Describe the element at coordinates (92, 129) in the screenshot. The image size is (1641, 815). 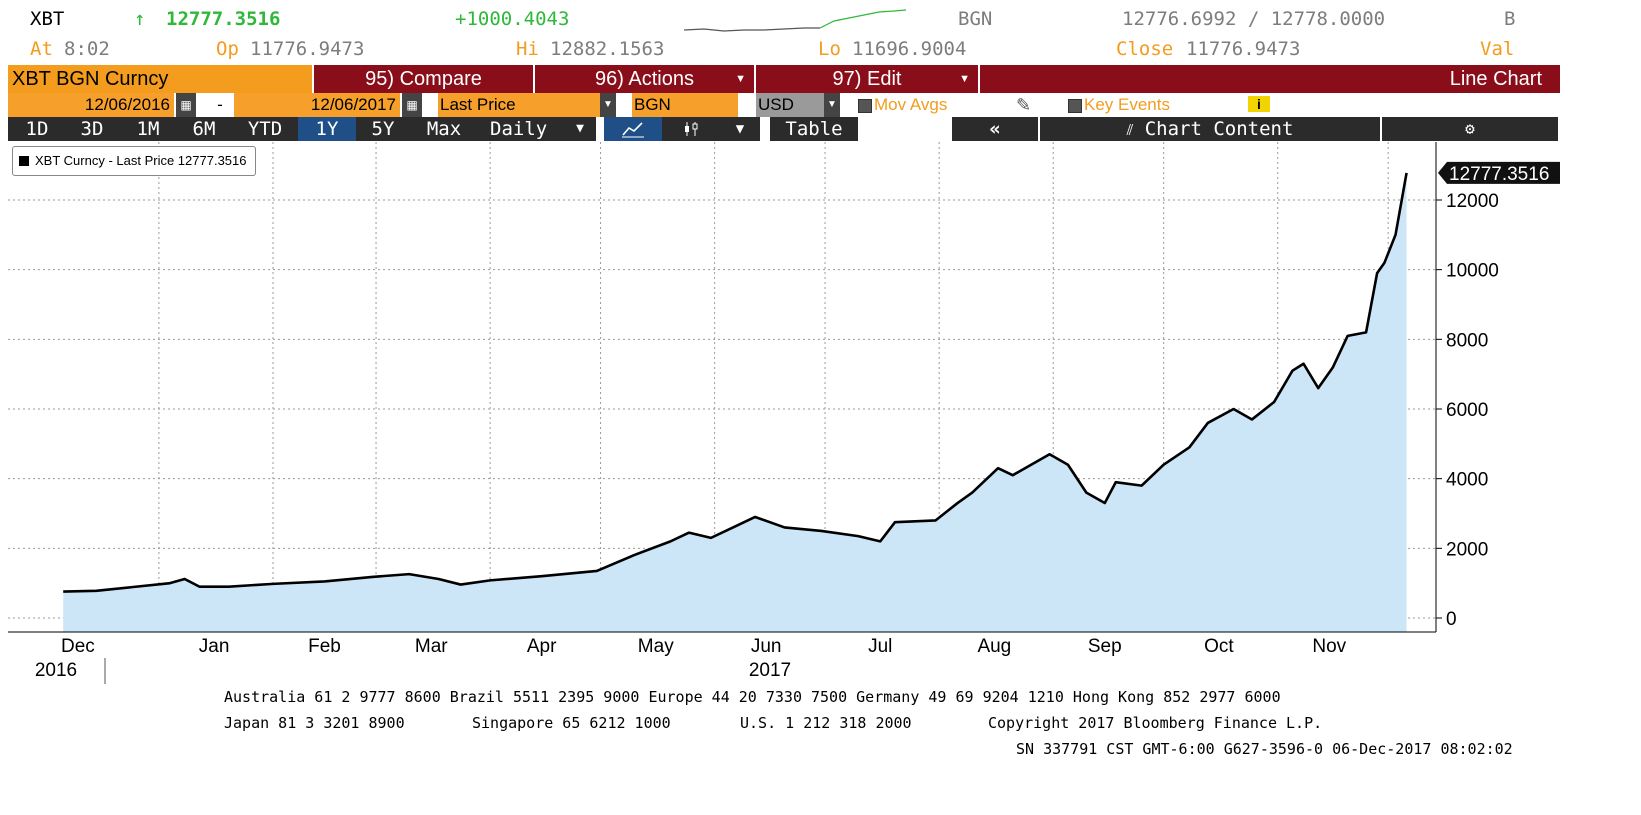
I see `period-3d: 3D` at that location.